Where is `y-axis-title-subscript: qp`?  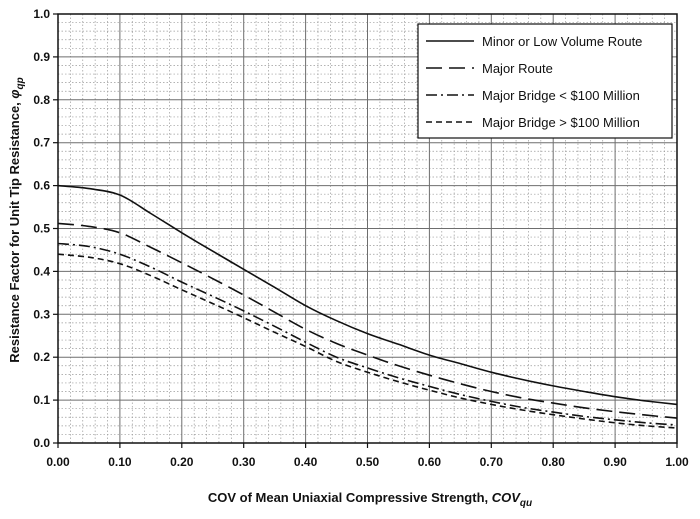 y-axis-title-subscript: qp is located at coordinates (20, 83).